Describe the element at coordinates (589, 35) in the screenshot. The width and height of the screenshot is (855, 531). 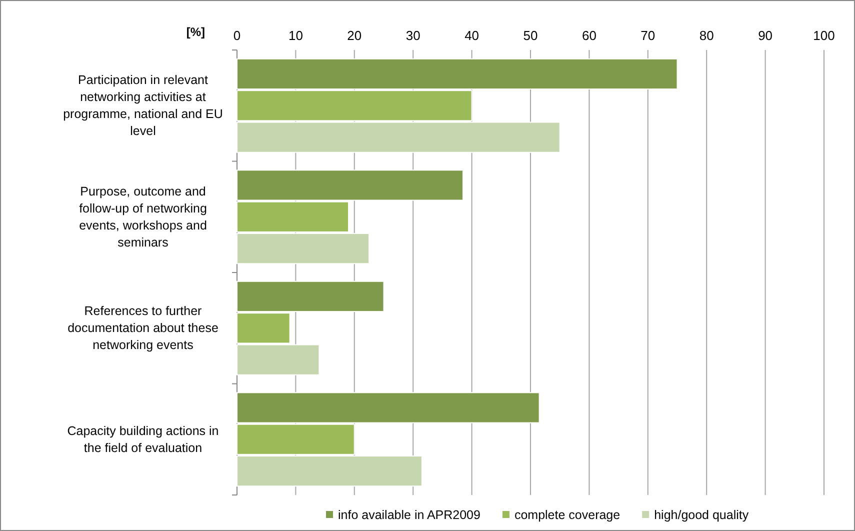
I see `x-tick-label: 60` at that location.